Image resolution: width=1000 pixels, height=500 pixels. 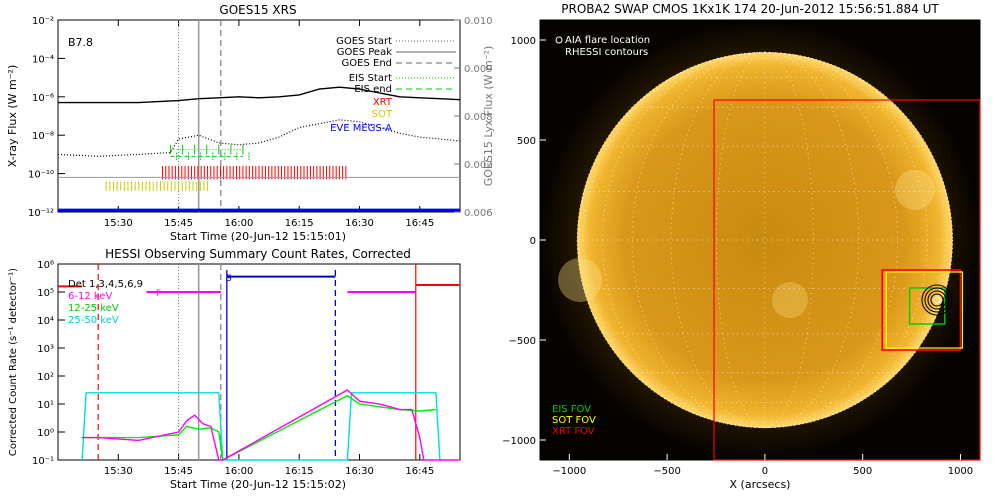 I want to click on legend-aia-flare: AIA flare location, so click(x=607, y=40).